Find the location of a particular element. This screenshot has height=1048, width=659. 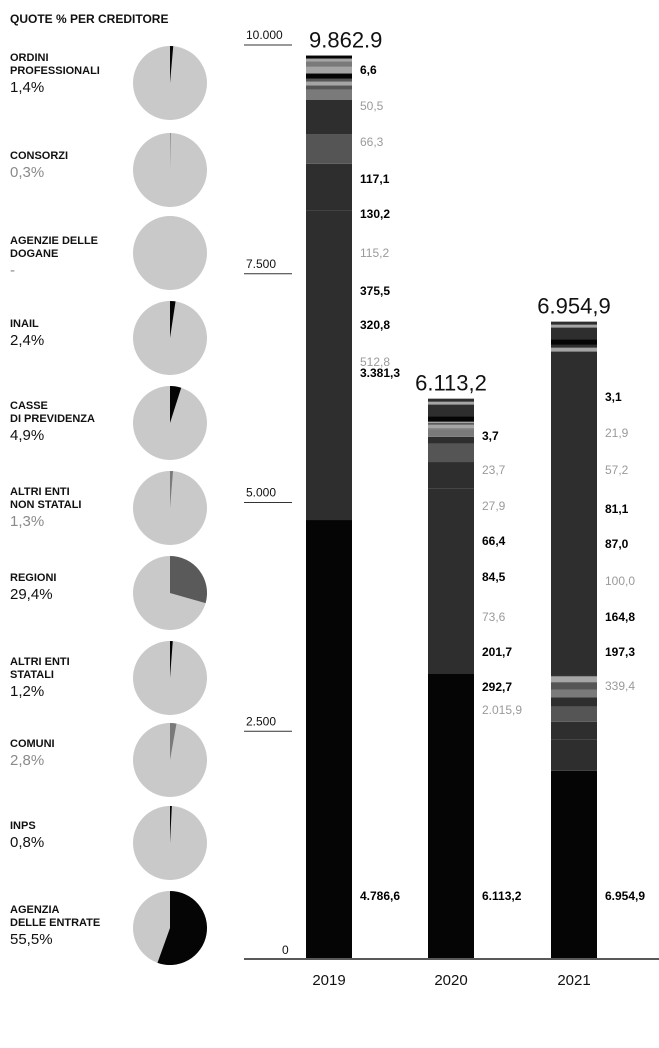

segment-value-label: 2.015,9 is located at coordinates (502, 710).